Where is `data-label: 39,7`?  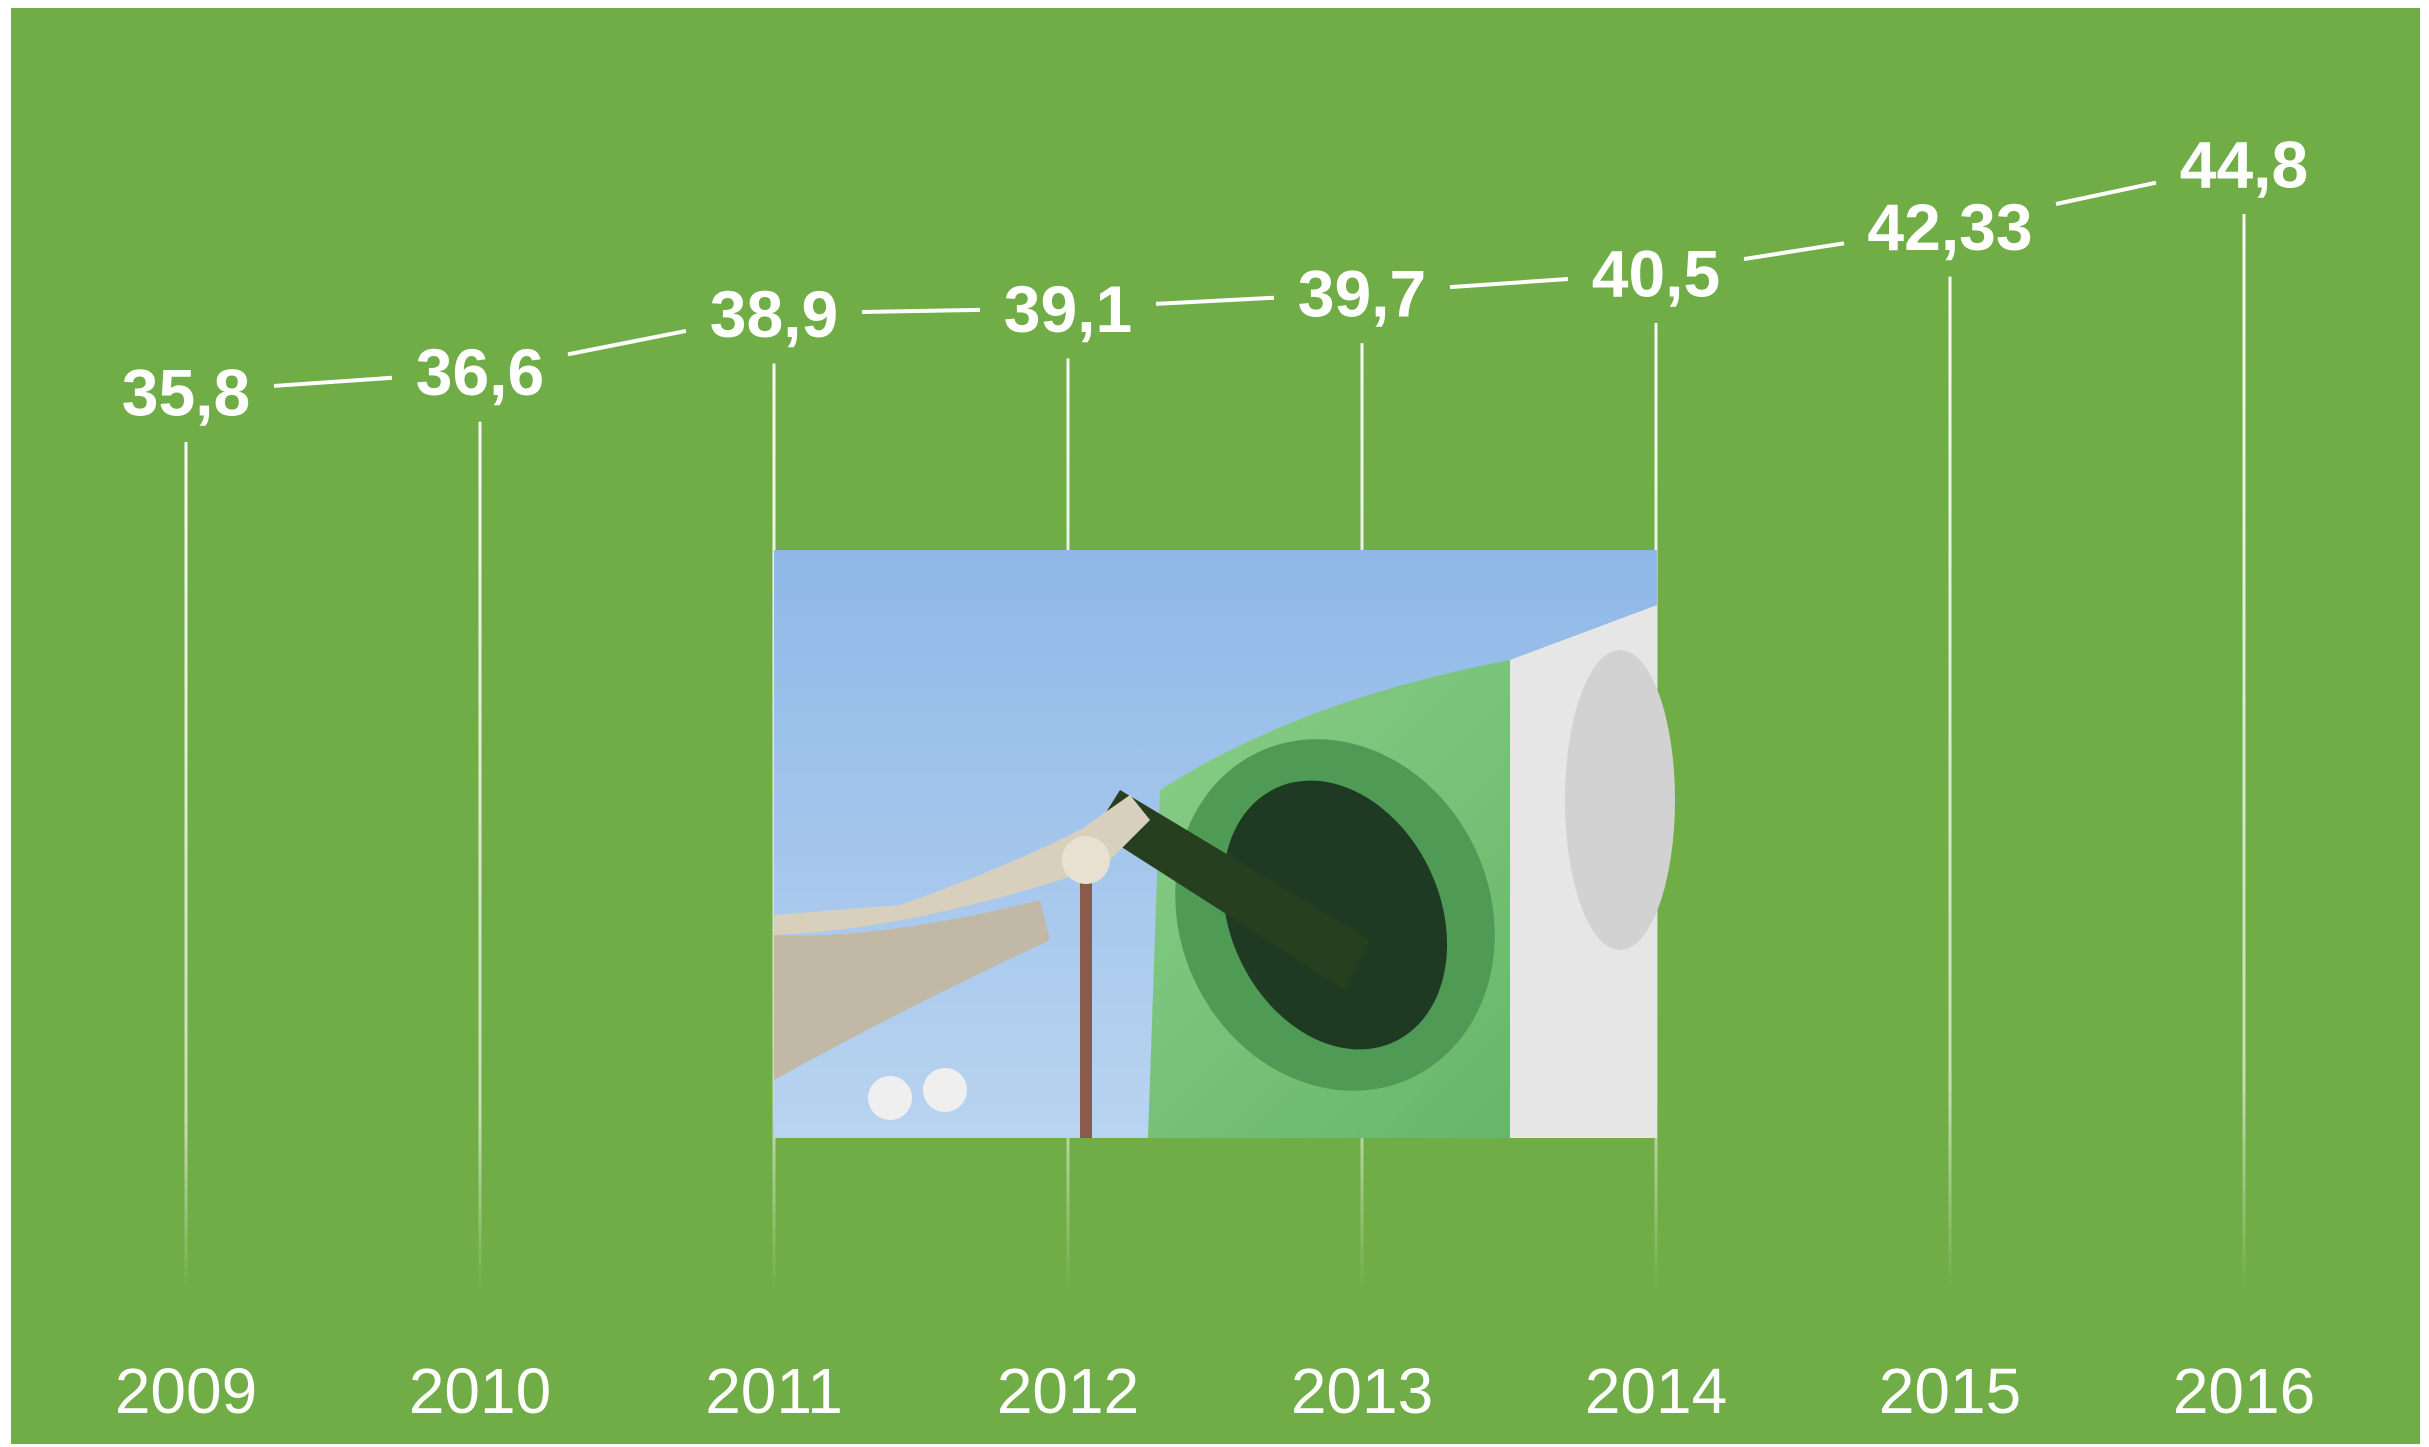 data-label: 39,7 is located at coordinates (1362, 294).